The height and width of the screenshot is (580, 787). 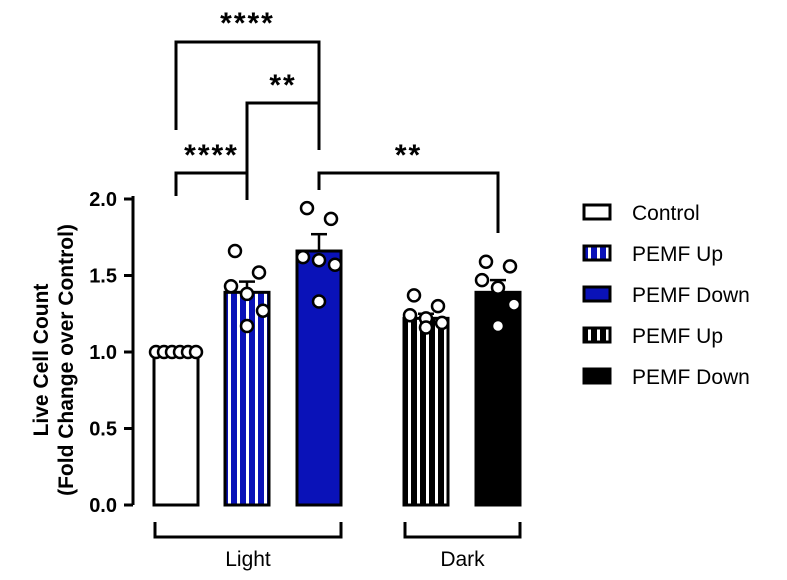 What do you see at coordinates (248, 559) in the screenshot?
I see `group-label: Light` at bounding box center [248, 559].